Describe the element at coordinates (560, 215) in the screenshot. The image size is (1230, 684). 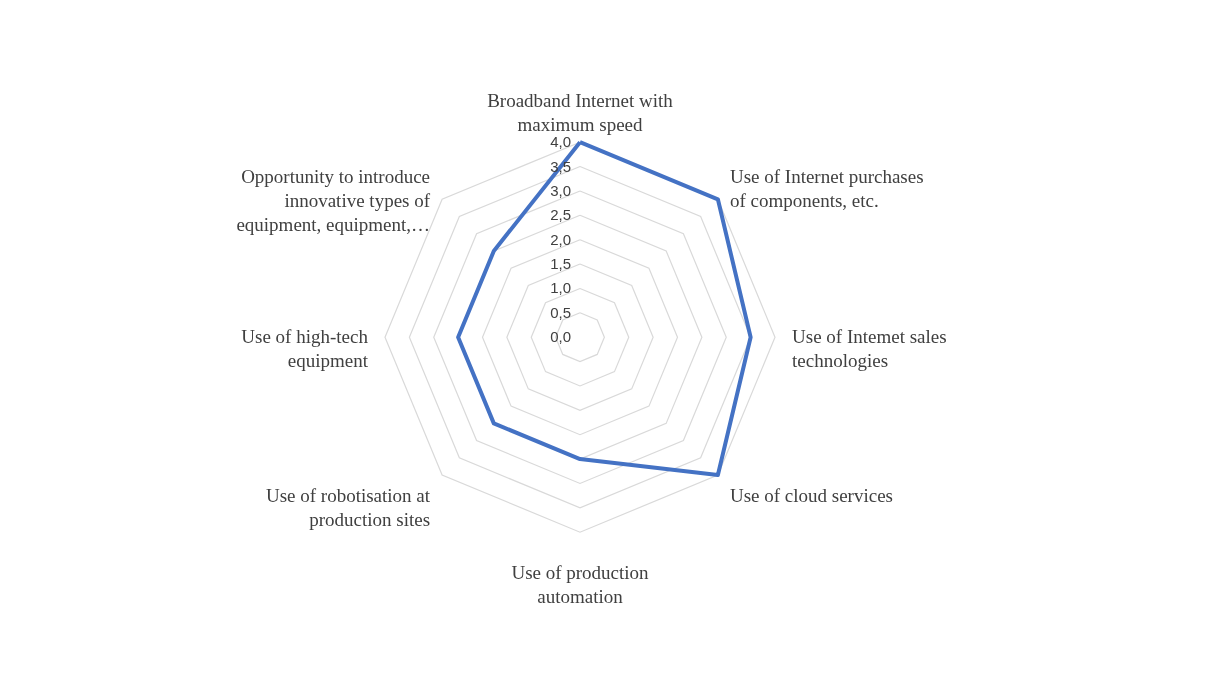
I see `y-tick-label: 2,5` at that location.